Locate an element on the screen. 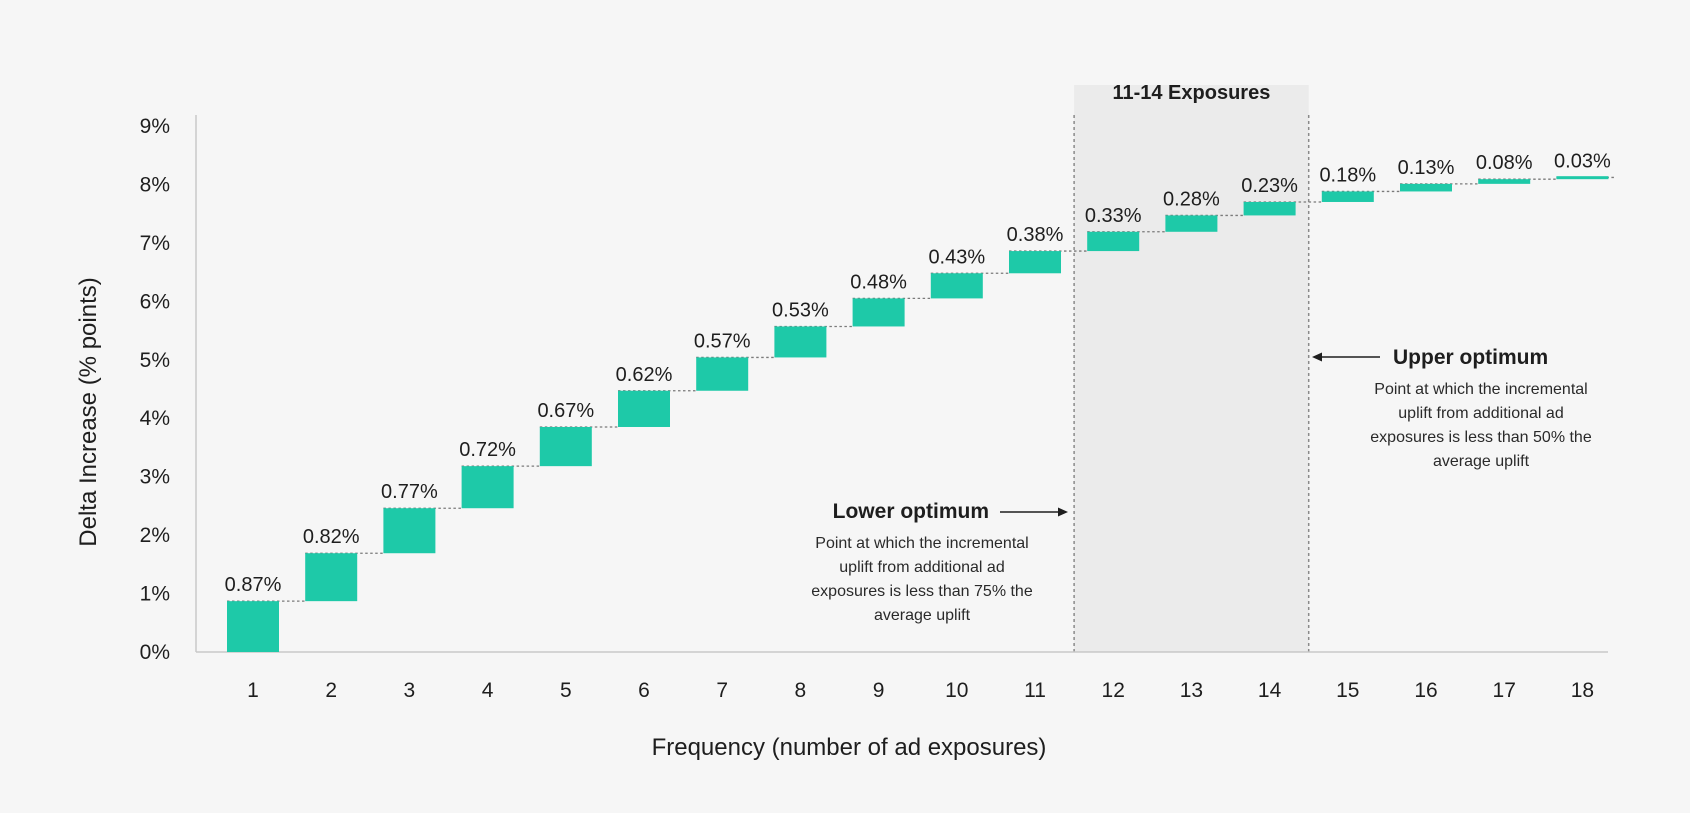 This screenshot has height=813, width=1690. y-tick-label: 2% is located at coordinates (155, 535).